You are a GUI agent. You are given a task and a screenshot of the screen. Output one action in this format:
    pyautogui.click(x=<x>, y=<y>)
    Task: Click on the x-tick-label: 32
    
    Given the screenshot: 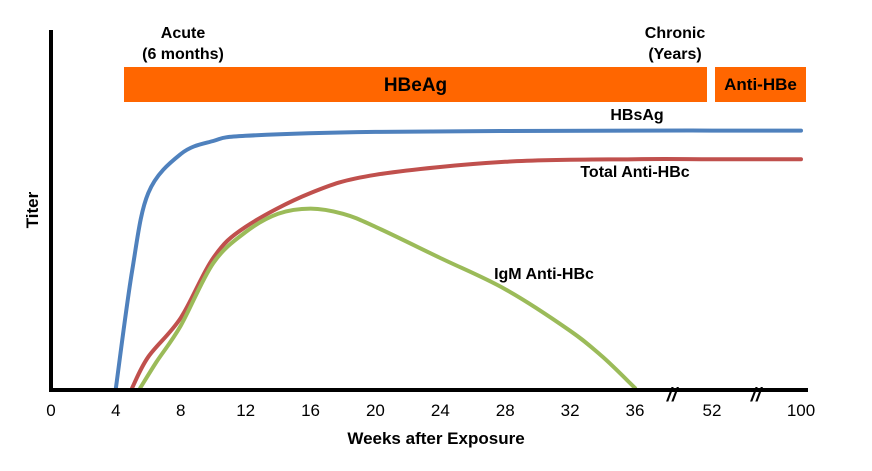 What is the action you would take?
    pyautogui.click(x=570, y=410)
    